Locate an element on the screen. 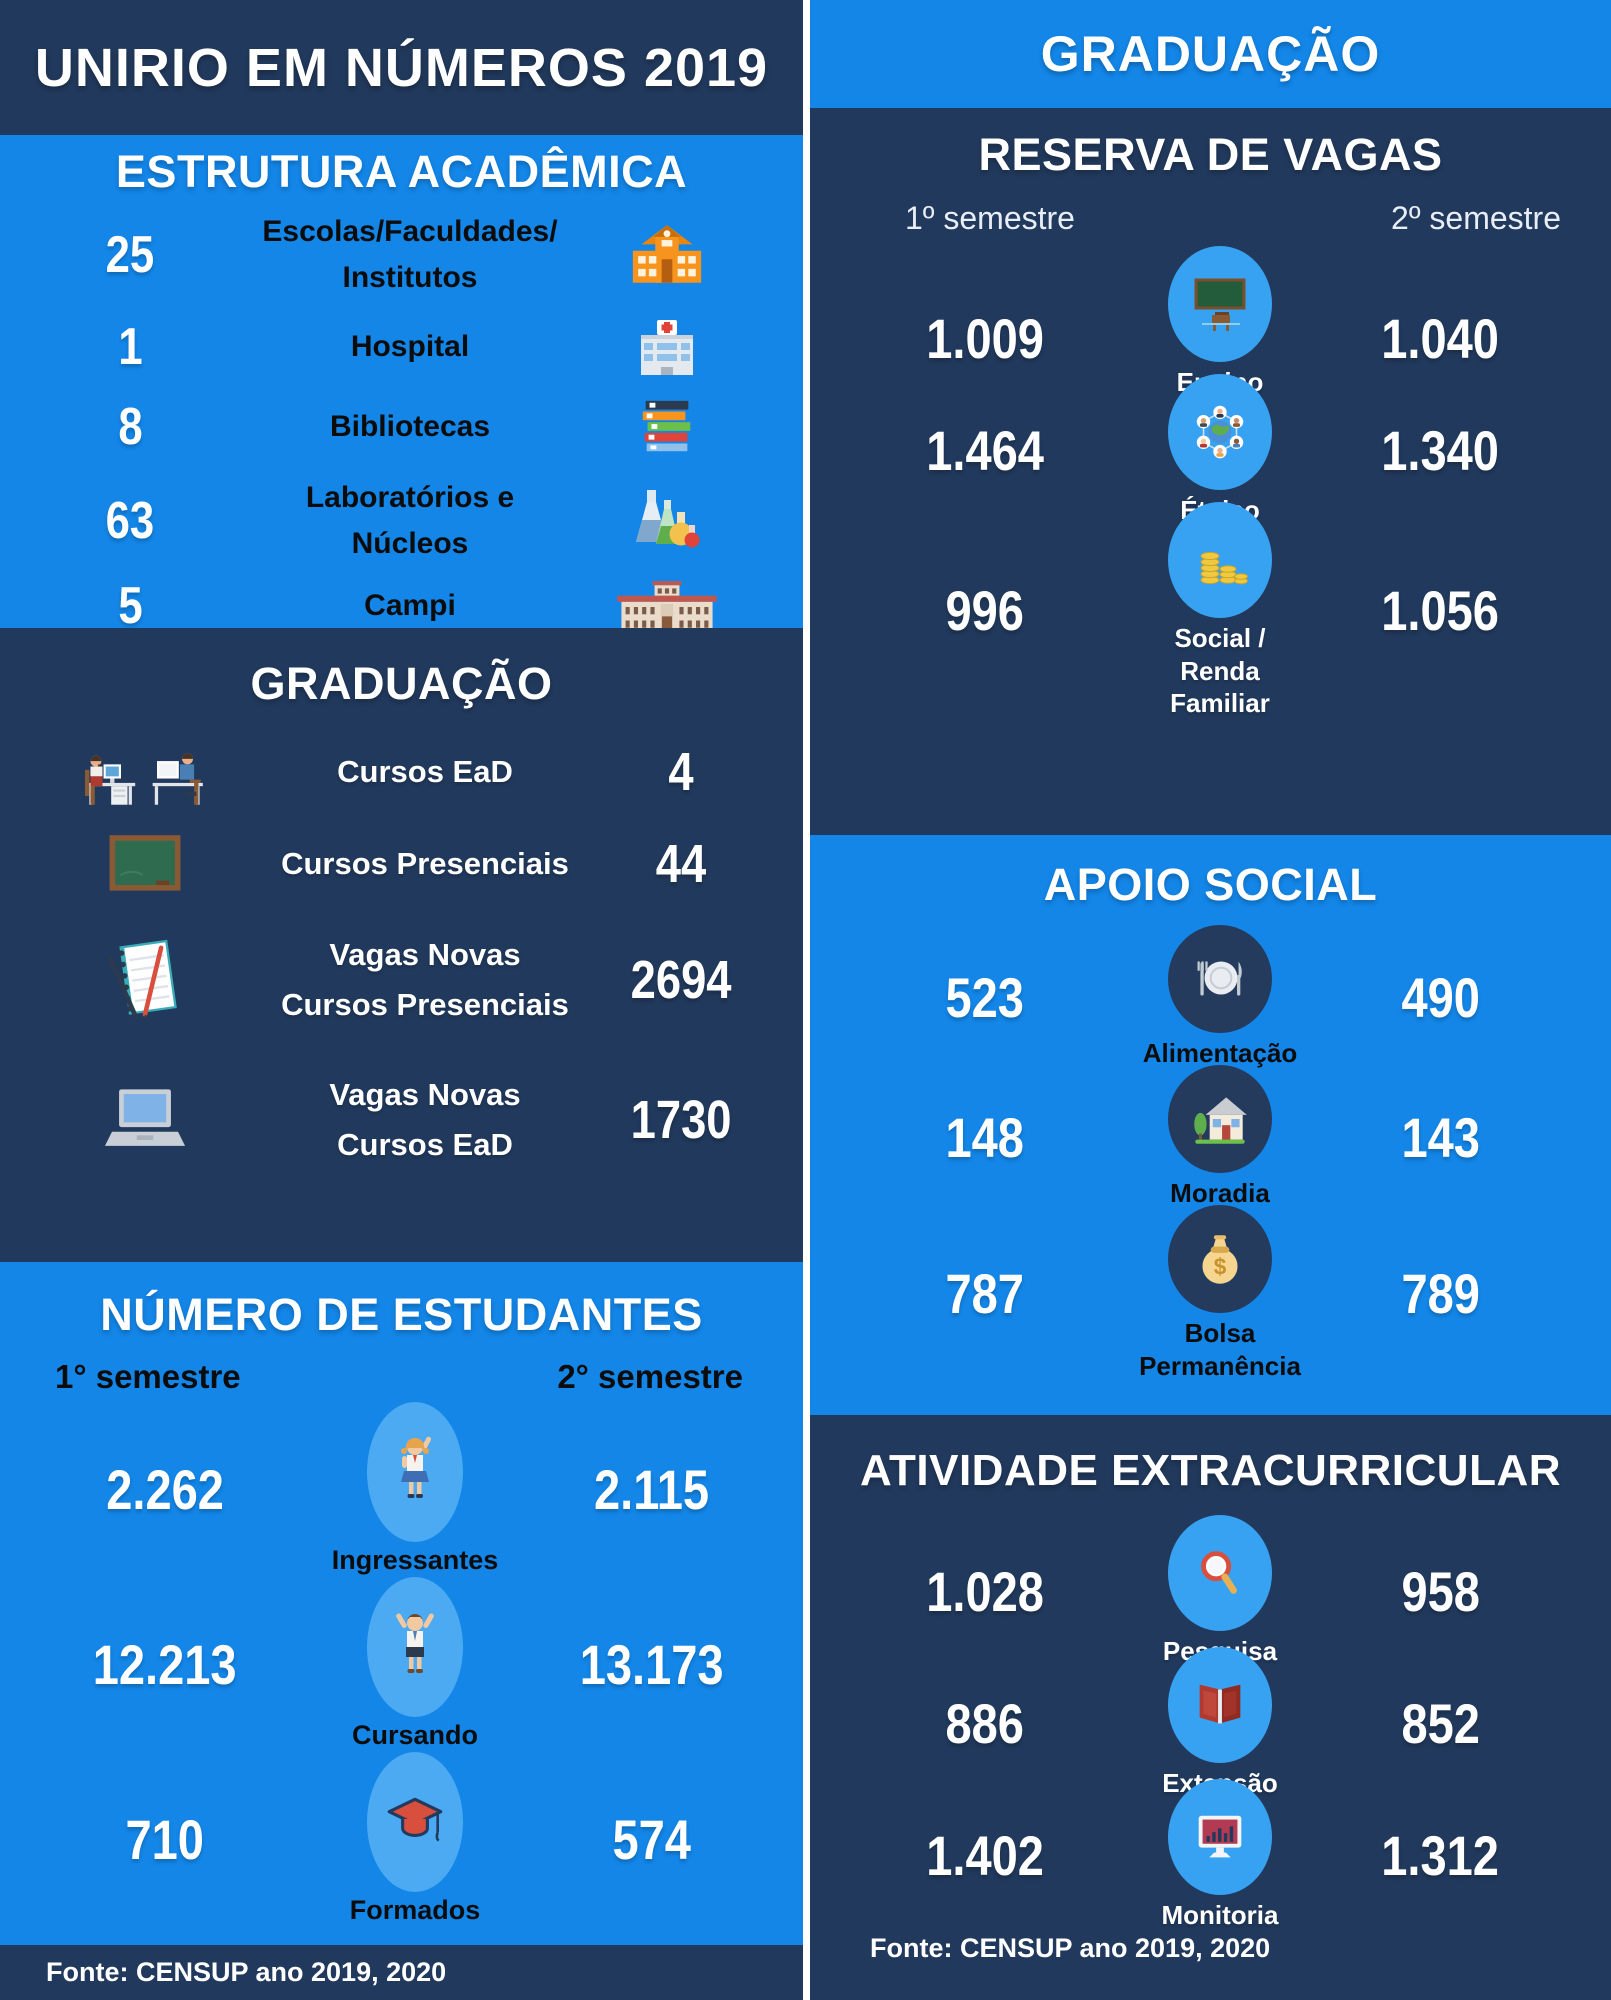 This screenshot has width=1611, height=2000. graduation-cap-icon is located at coordinates (415, 1822).